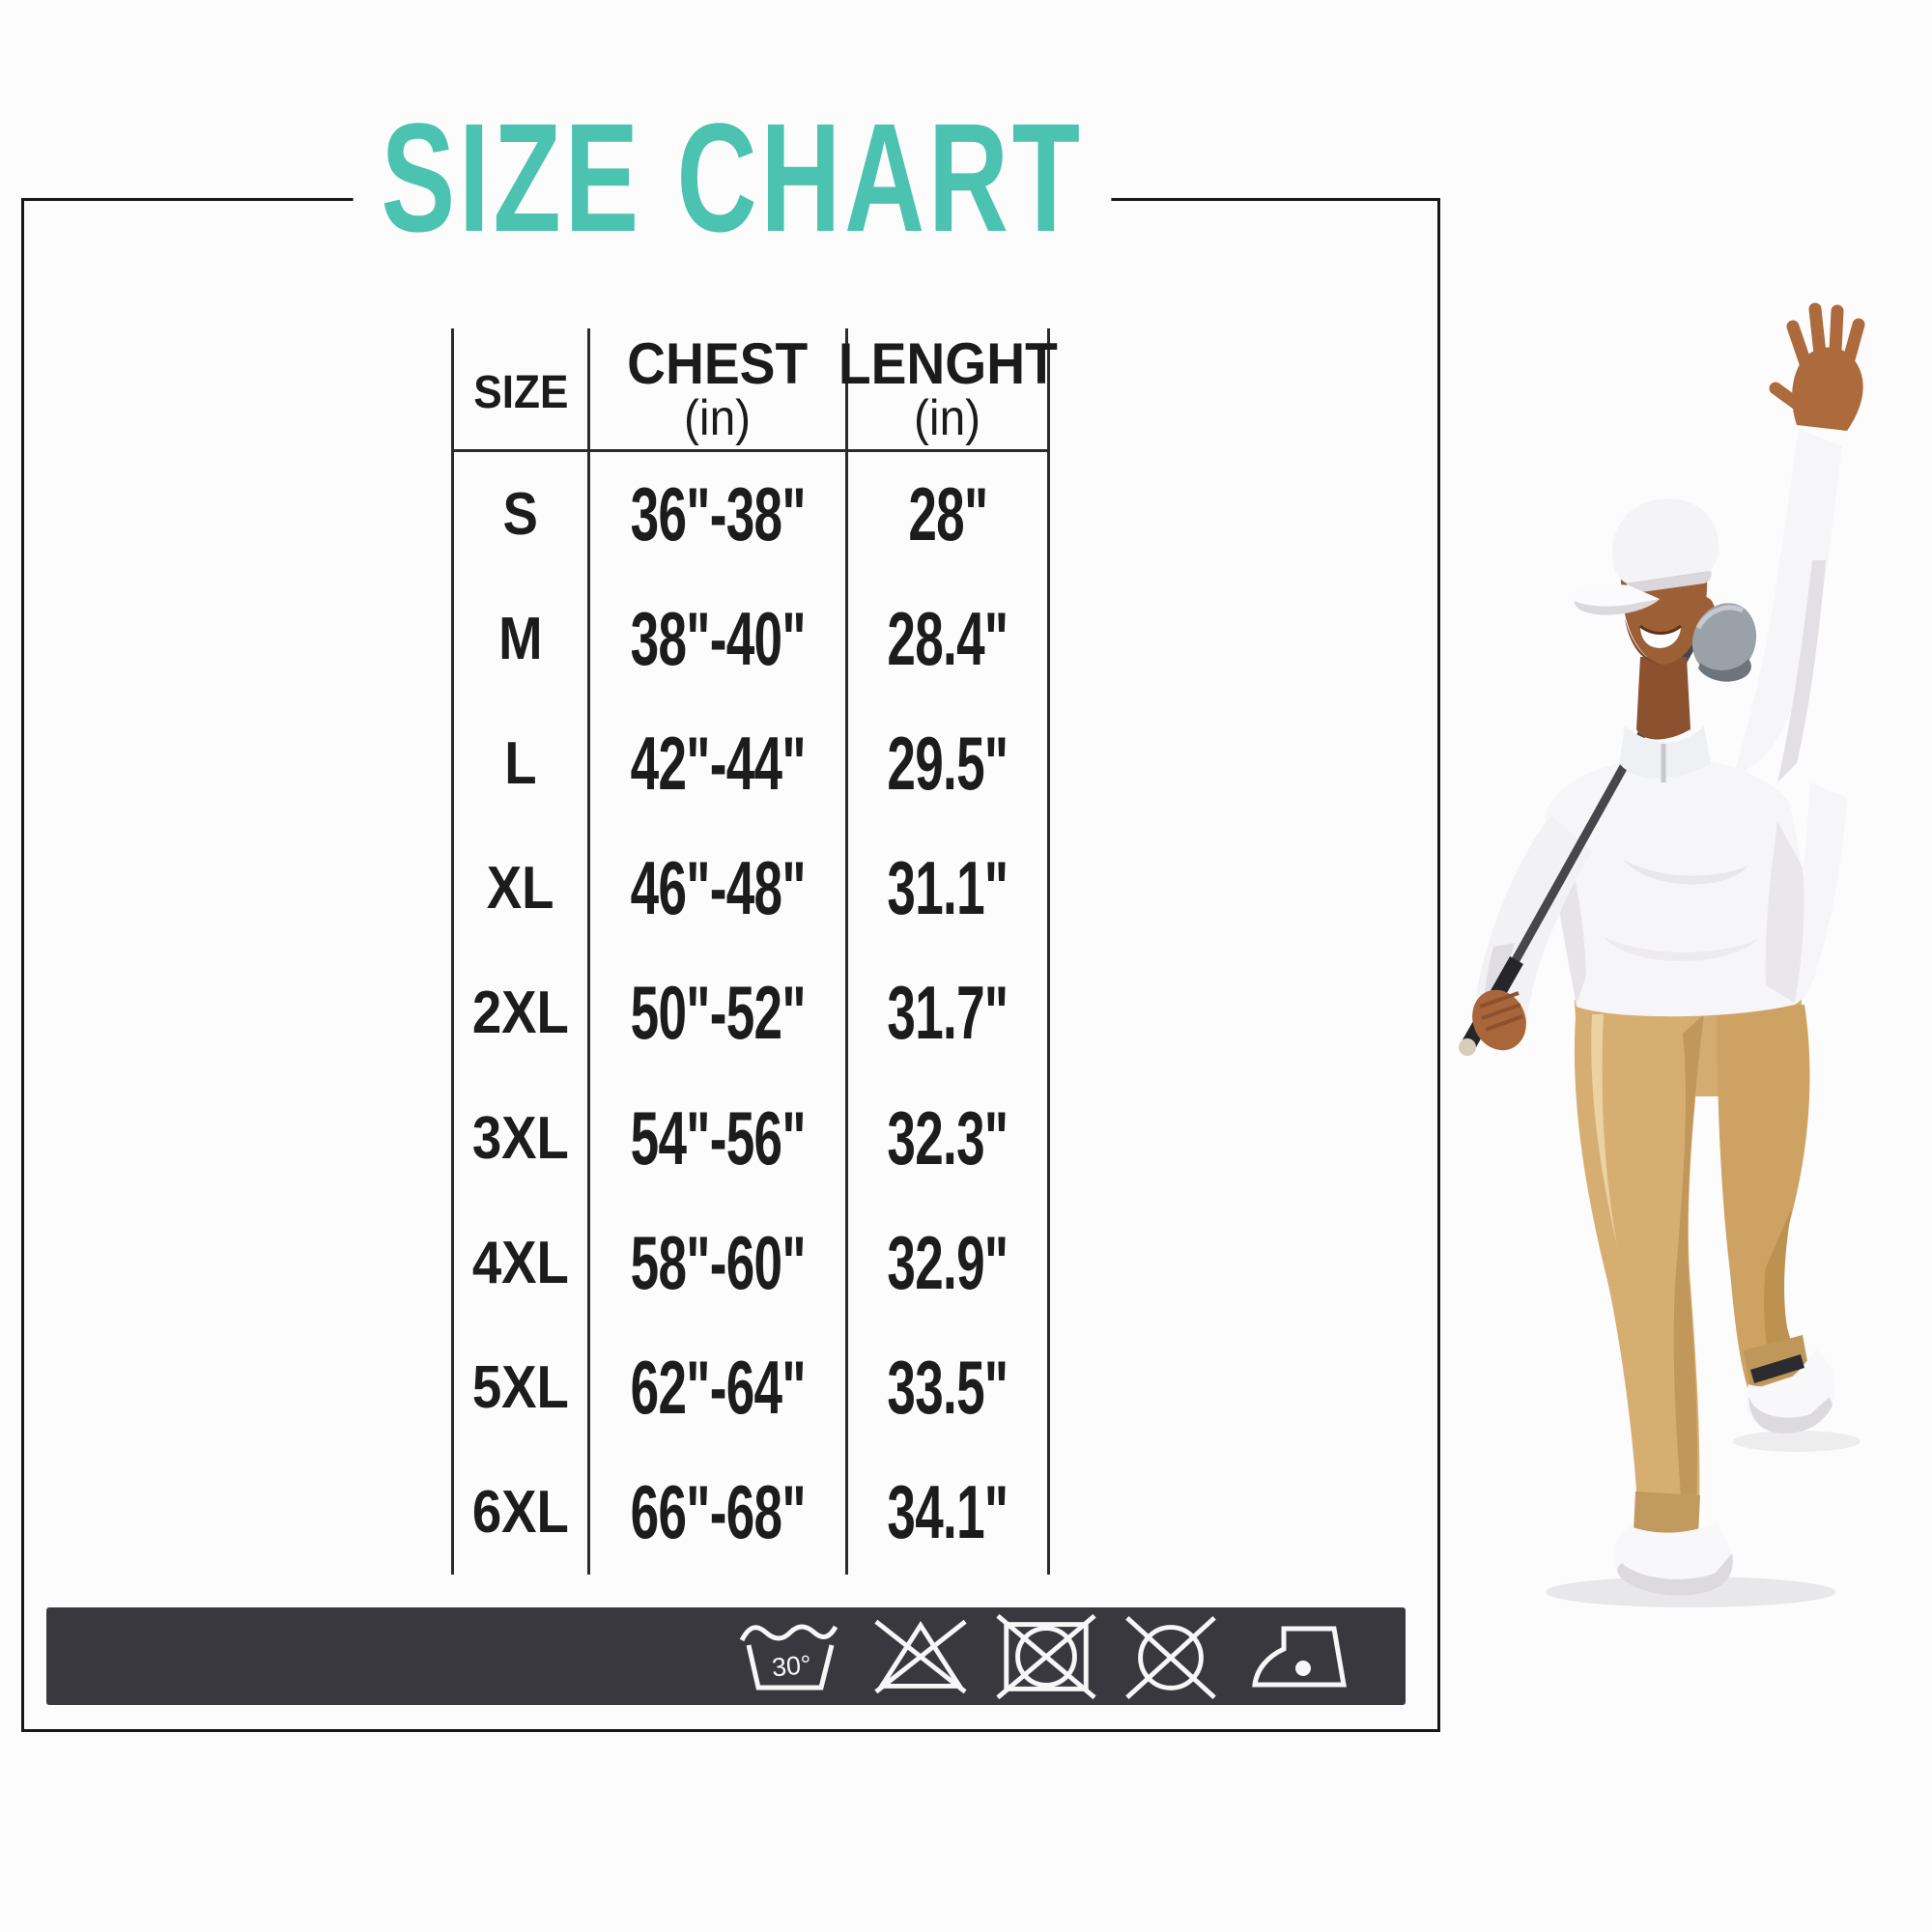  What do you see at coordinates (948, 764) in the screenshot?
I see `length-cell: 29.5"` at bounding box center [948, 764].